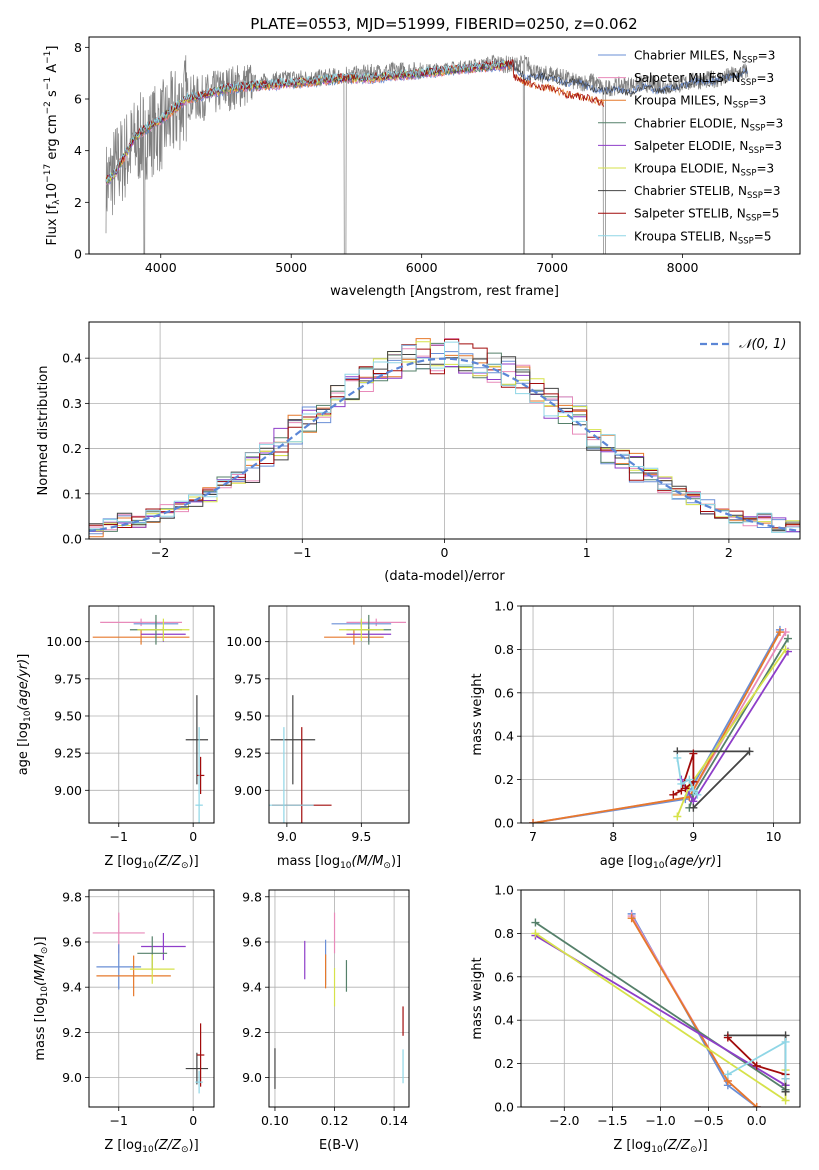  Describe the element at coordinates (704, 170) in the screenshot. I see `legend-label: Kroupa ELODIE, NSSP=3` at that location.